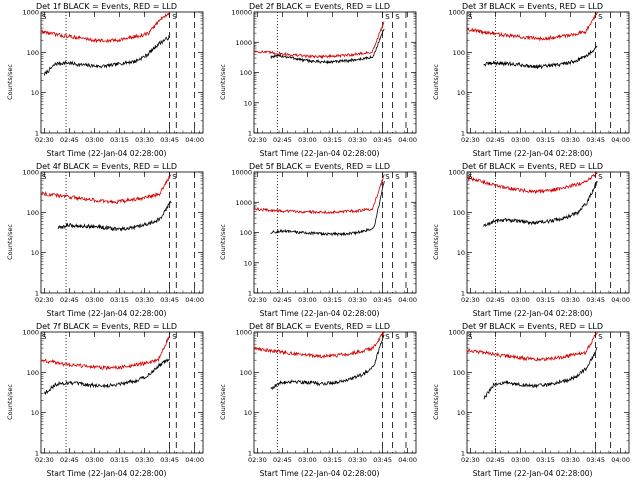  I want to click on panel-title: Det 2f BLACK = Events, RED = LLD, so click(319, 6).